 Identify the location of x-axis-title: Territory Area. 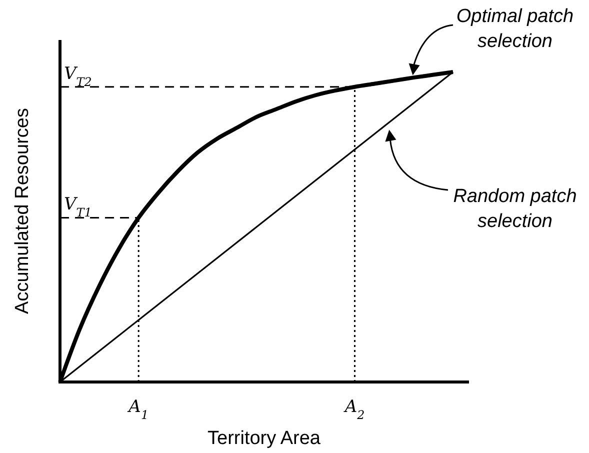
(264, 438).